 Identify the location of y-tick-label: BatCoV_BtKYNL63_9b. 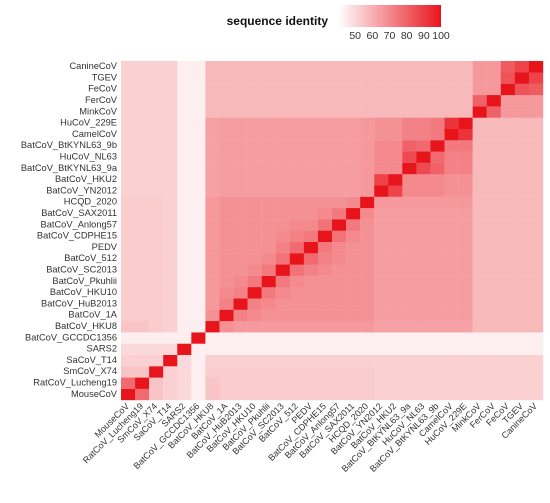
(69, 145).